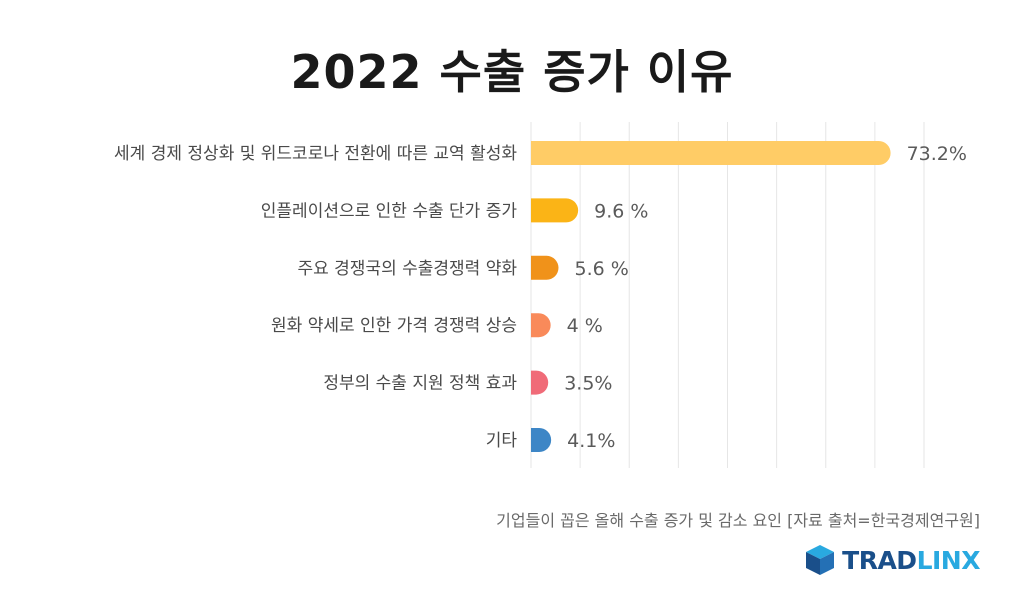 The image size is (1024, 611). What do you see at coordinates (502, 441) in the screenshot?
I see `category-label: 기타` at bounding box center [502, 441].